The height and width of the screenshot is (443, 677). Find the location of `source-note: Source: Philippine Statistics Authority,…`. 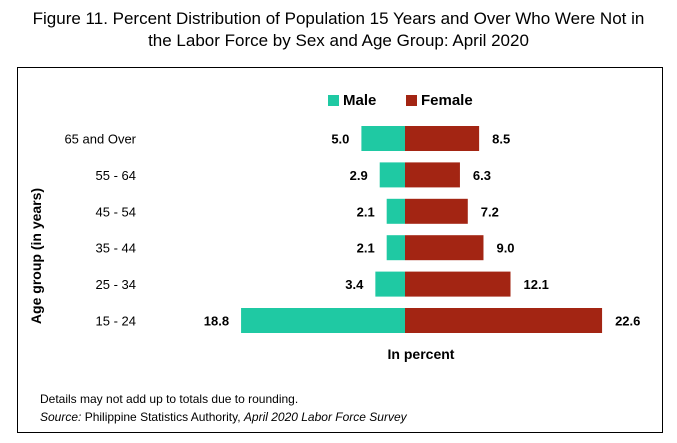

source-note: Source: Philippine Statistics Authority,… is located at coordinates (223, 417).